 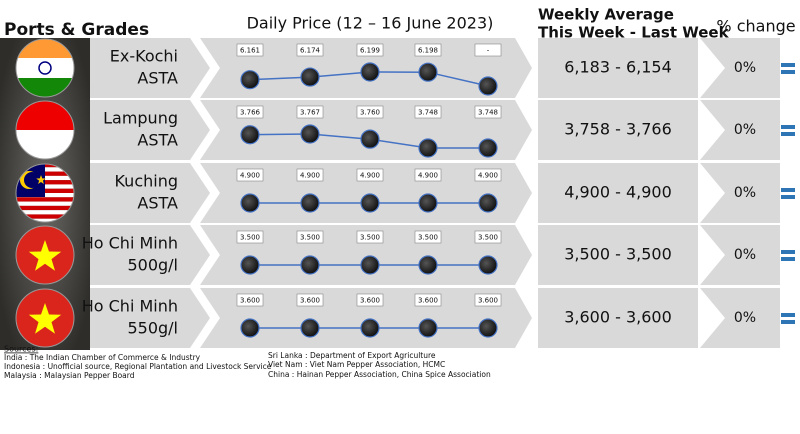 I want to click on header-change: % change, so click(x=755, y=26).